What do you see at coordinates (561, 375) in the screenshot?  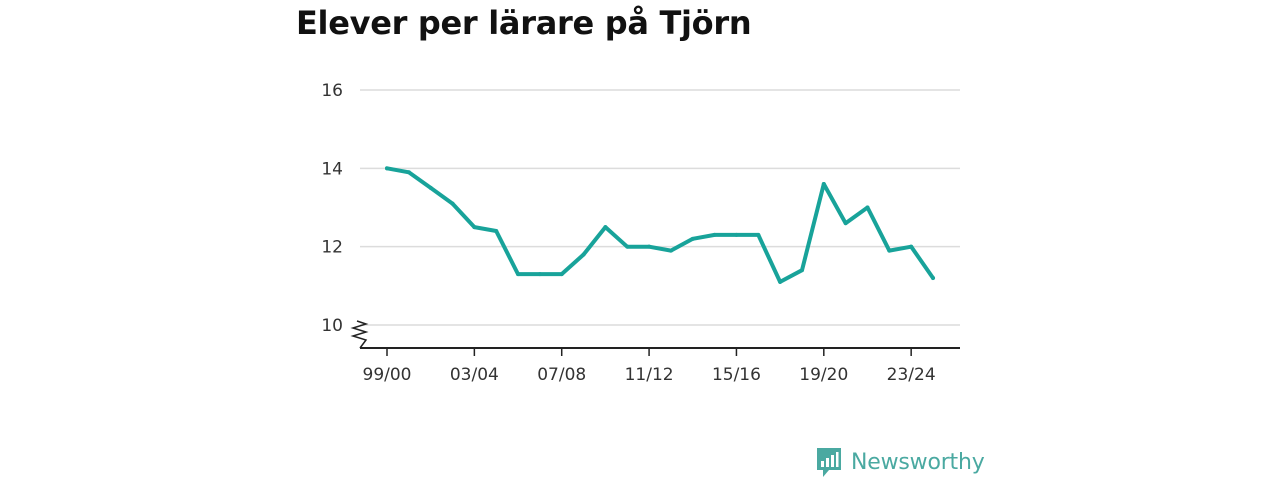 I see `x-tick-label: 07/08` at bounding box center [561, 375].